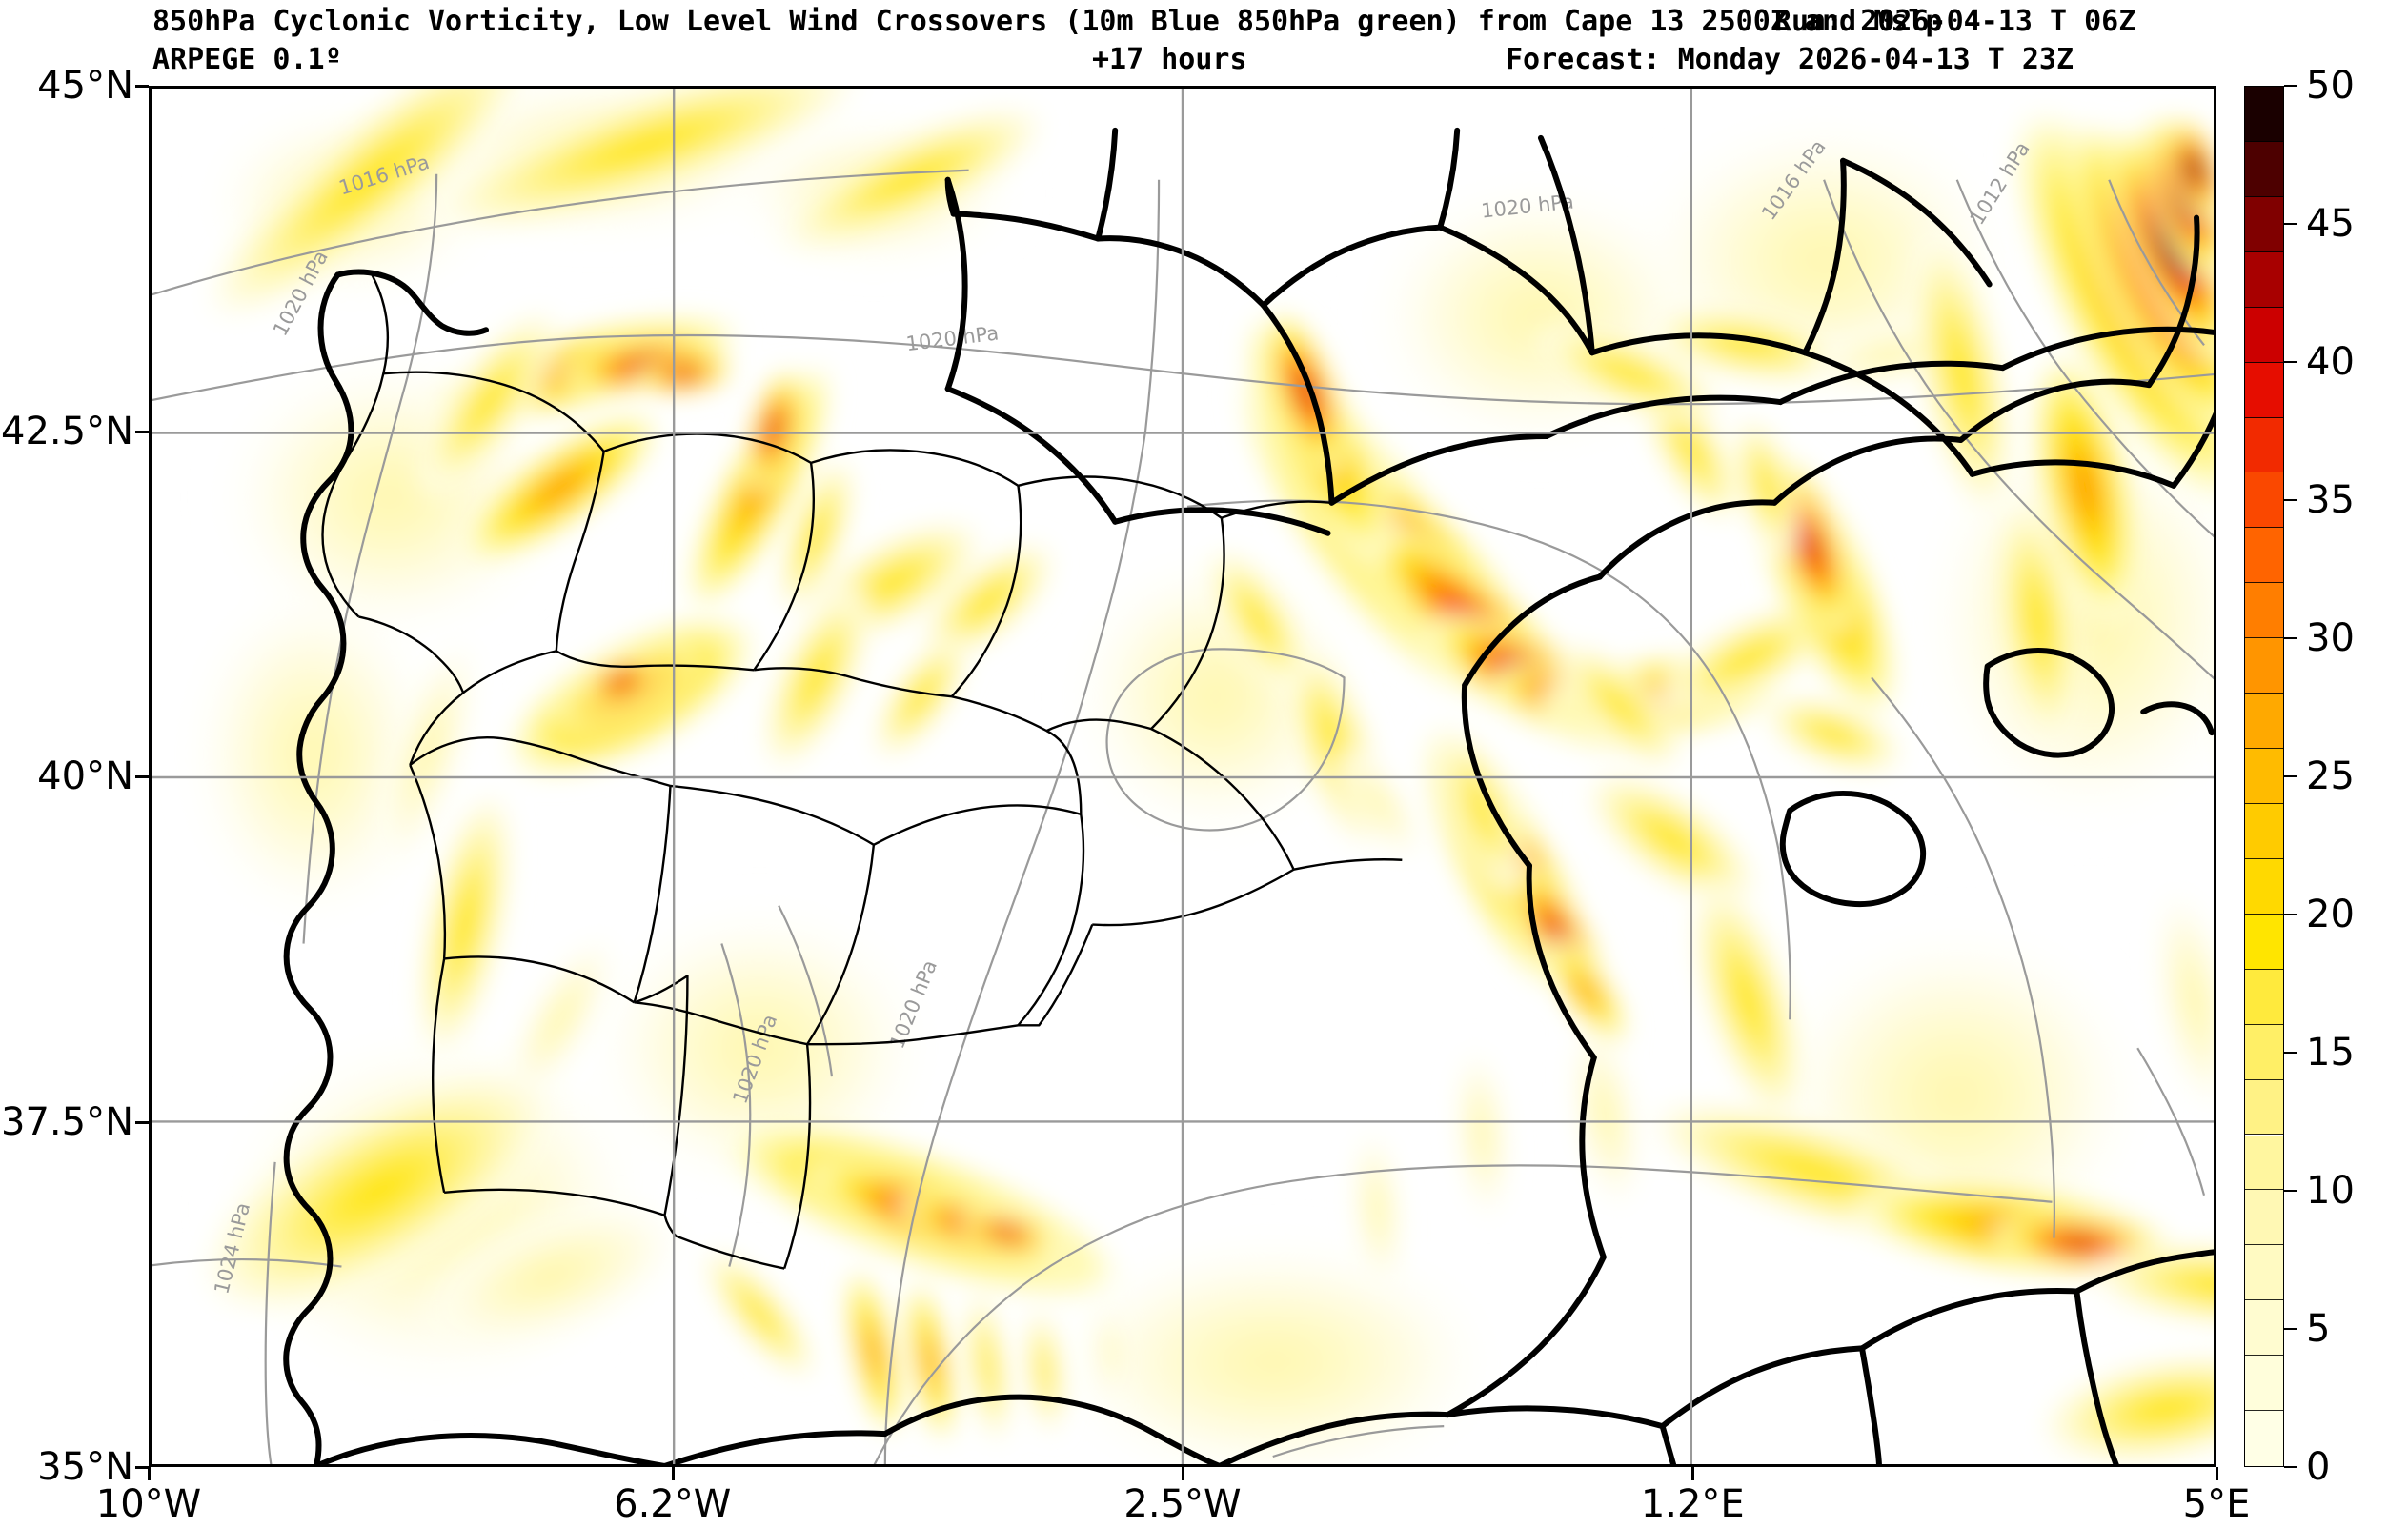 Image resolution: width=2408 pixels, height=1528 pixels. Describe the element at coordinates (1182, 1504) in the screenshot. I see `longitude-tick-label: 2.5°W` at that location.